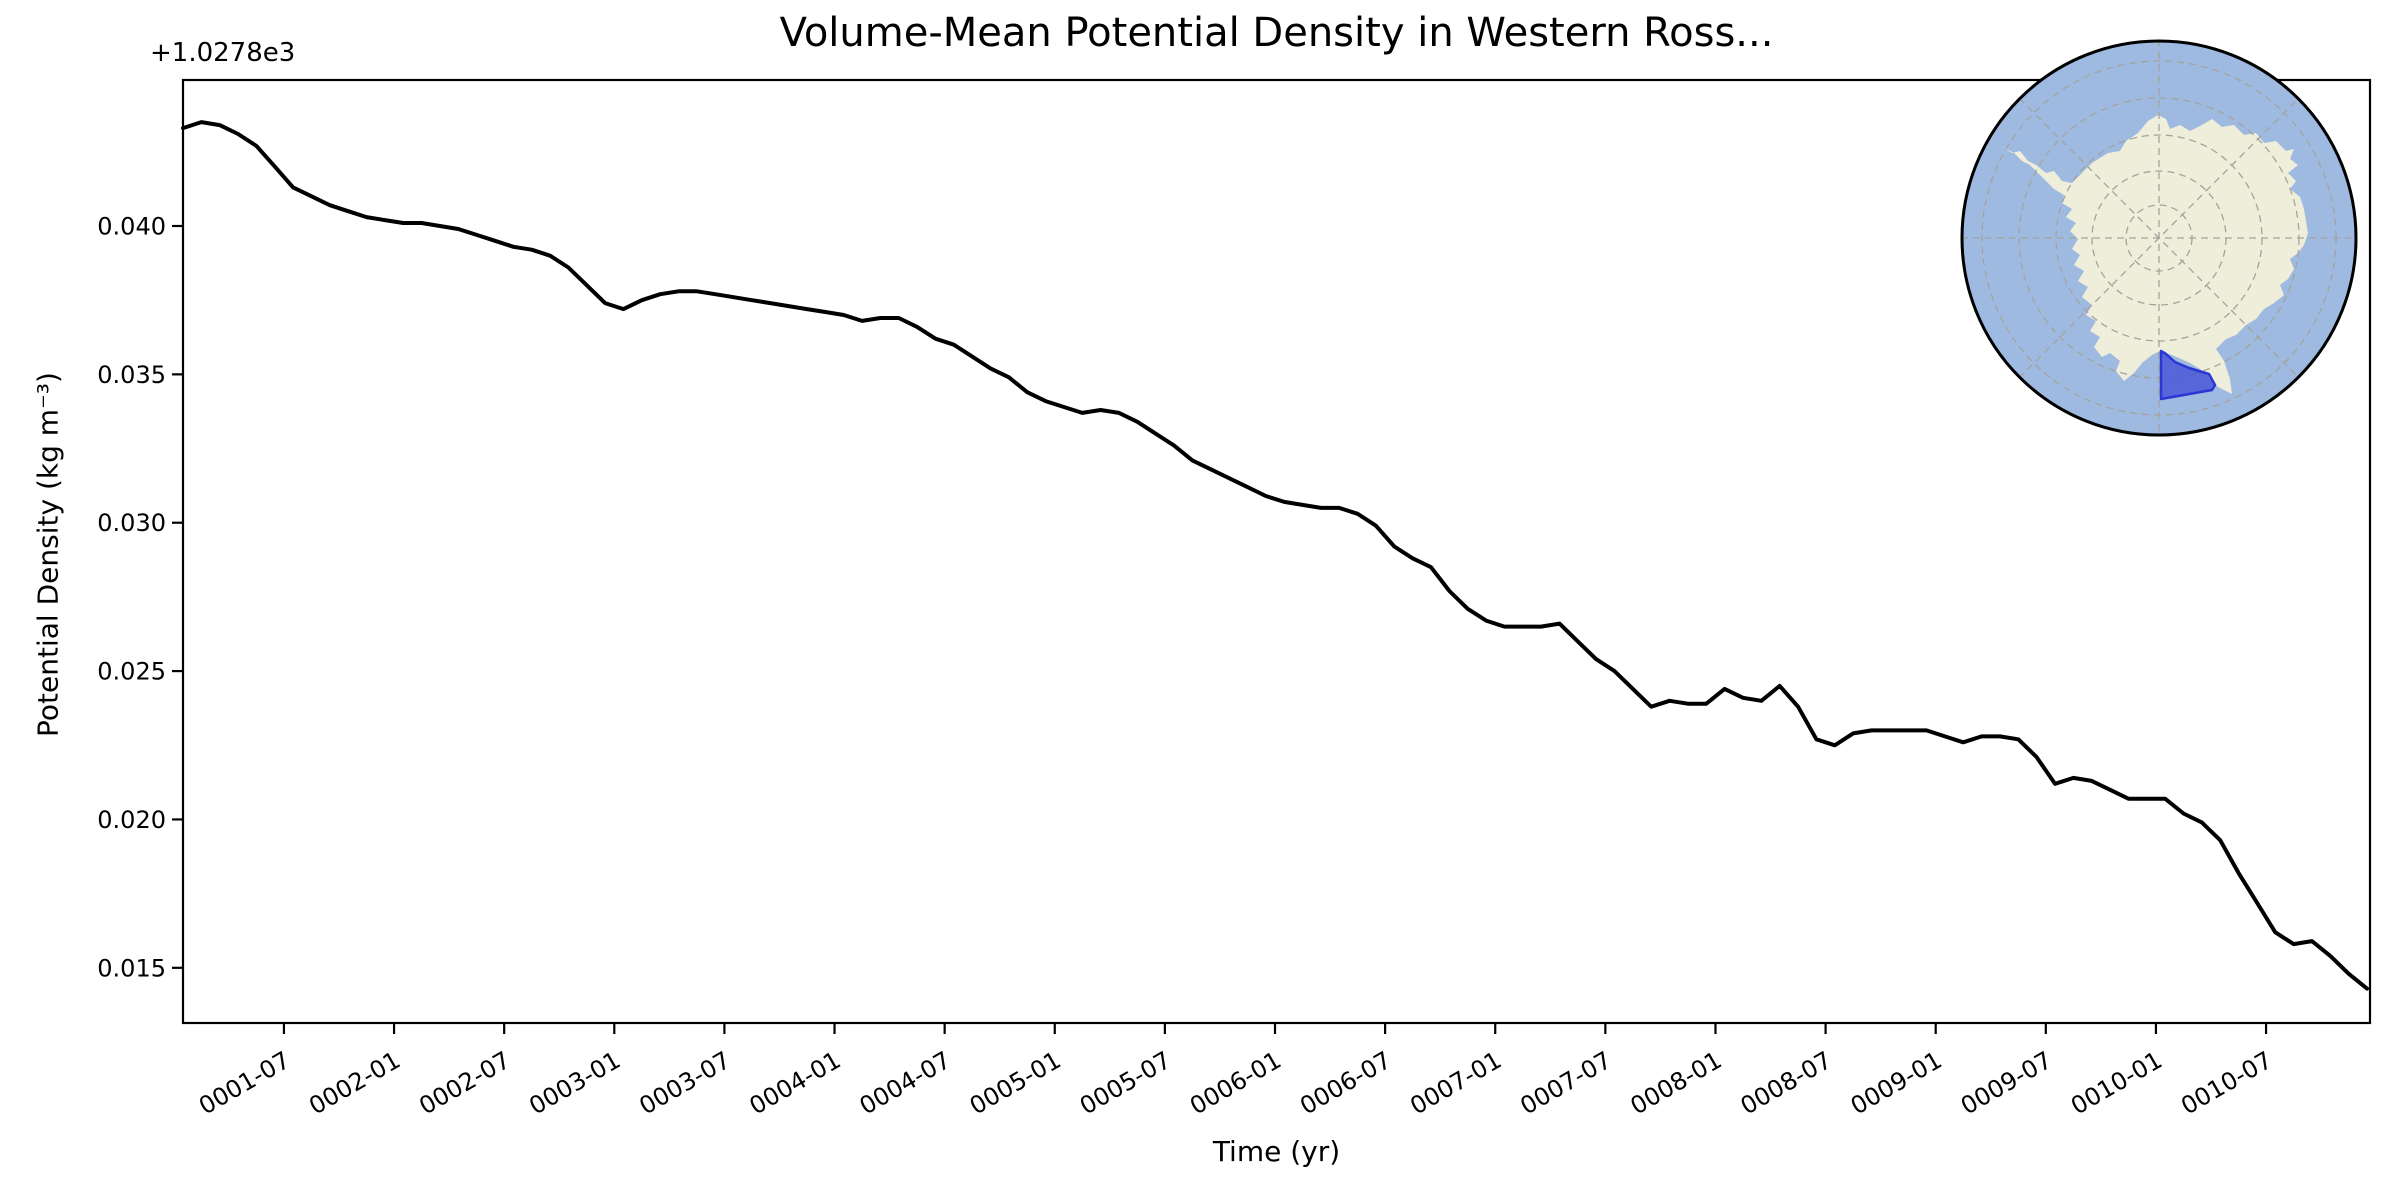 The height and width of the screenshot is (1200, 2400). What do you see at coordinates (131, 523) in the screenshot?
I see `y-tick-label: 0.030` at bounding box center [131, 523].